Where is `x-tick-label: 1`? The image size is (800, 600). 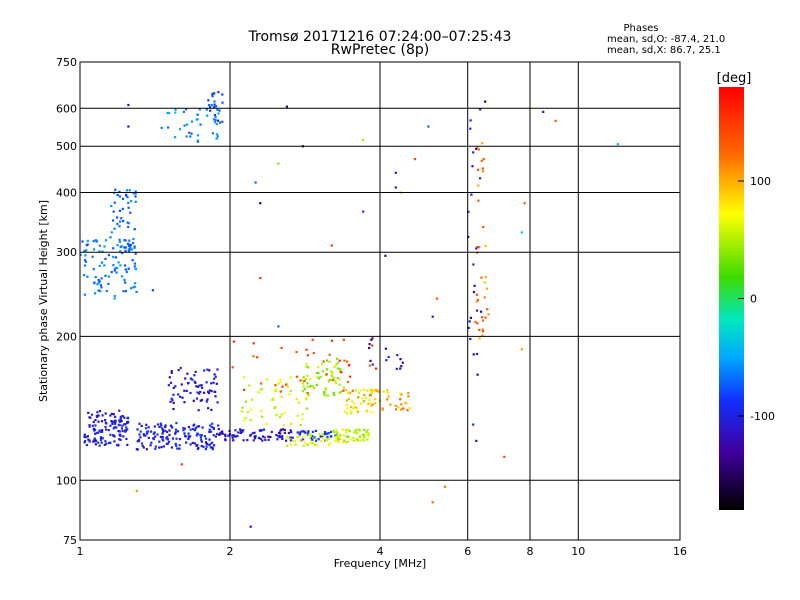 x-tick-label: 1 is located at coordinates (80, 551).